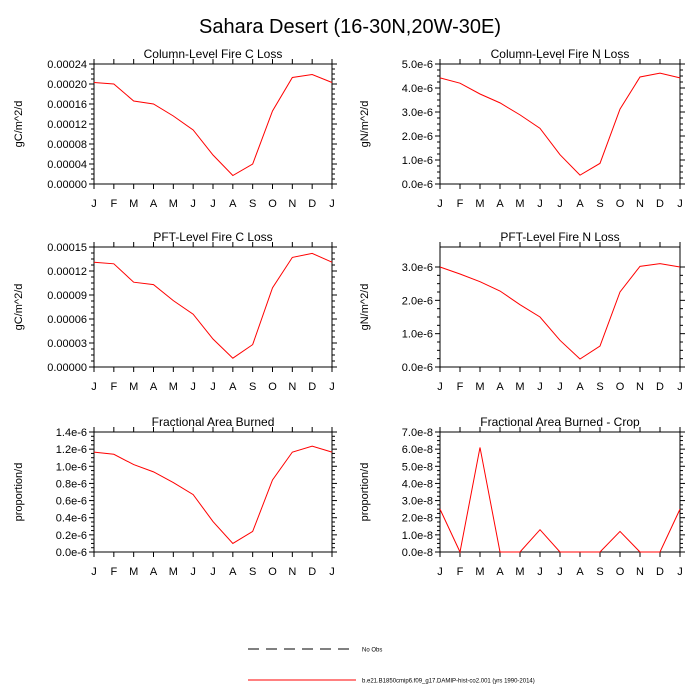 The image size is (700, 700). I want to click on chart-title: Fractional Area Burned - Crop, so click(560, 422).